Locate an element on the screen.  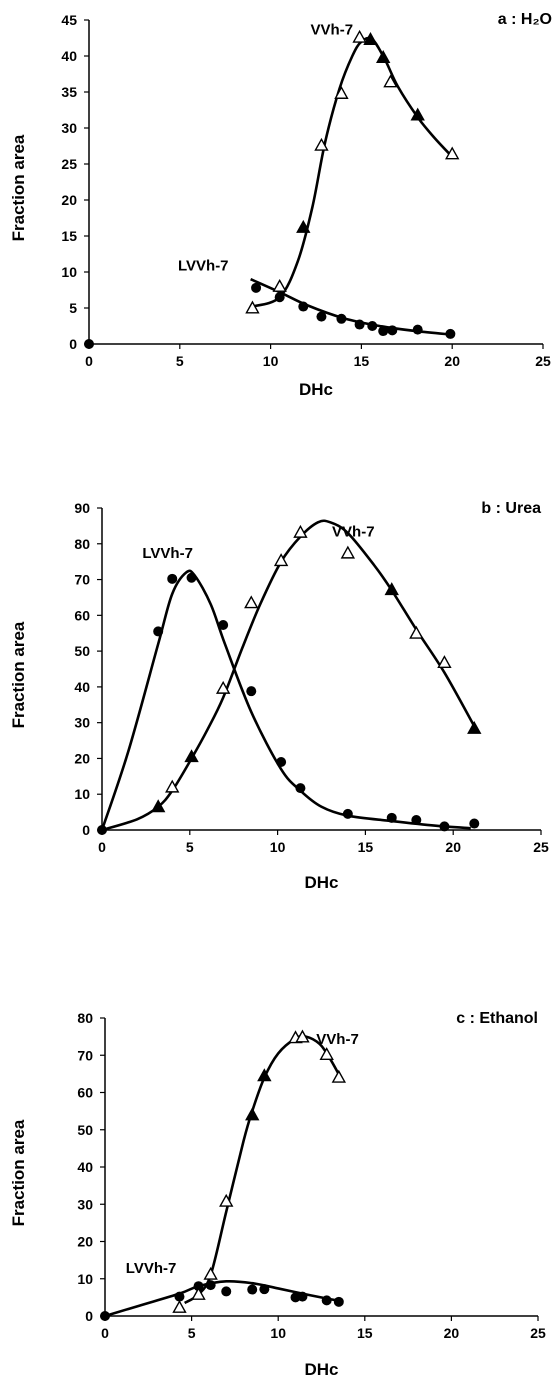
y-tick-label: 40 is located at coordinates (85, 1167).